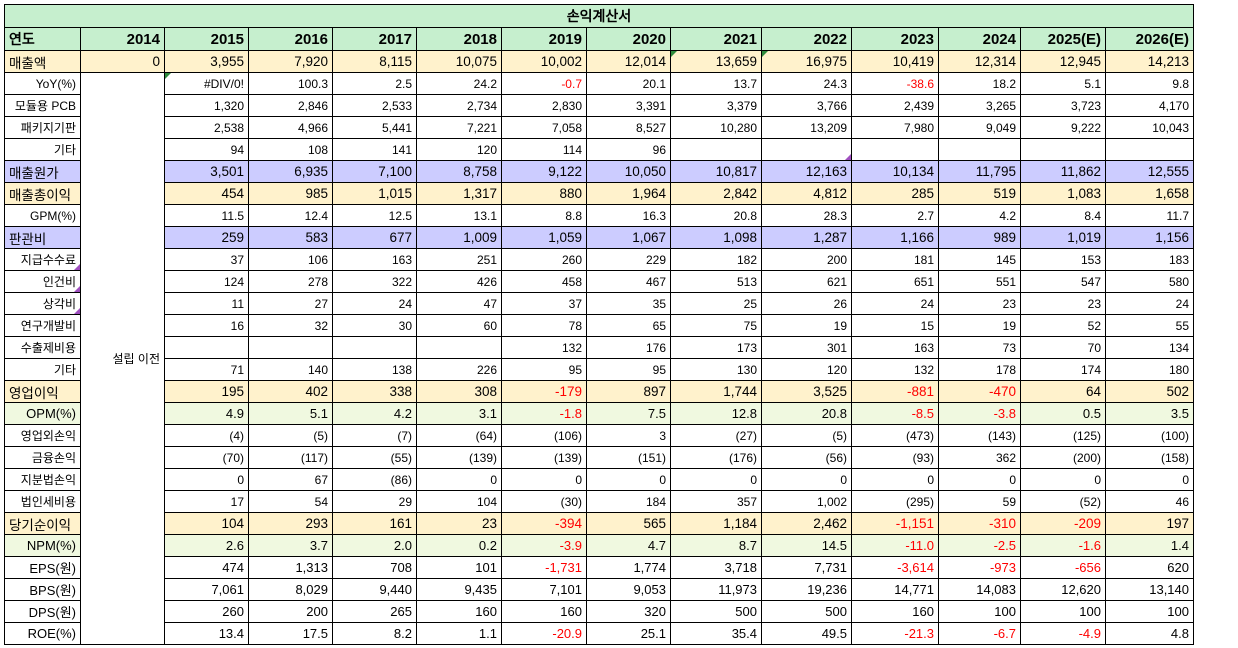 The image size is (1238, 648). I want to click on value-cell: 1,002, so click(806, 501).